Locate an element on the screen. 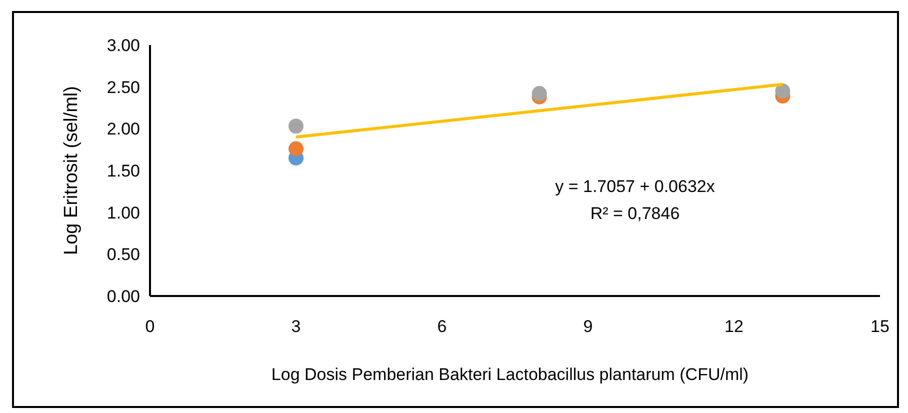 Image resolution: width=908 pixels, height=413 pixels. y-tick-label: 2.50 is located at coordinates (123, 87).